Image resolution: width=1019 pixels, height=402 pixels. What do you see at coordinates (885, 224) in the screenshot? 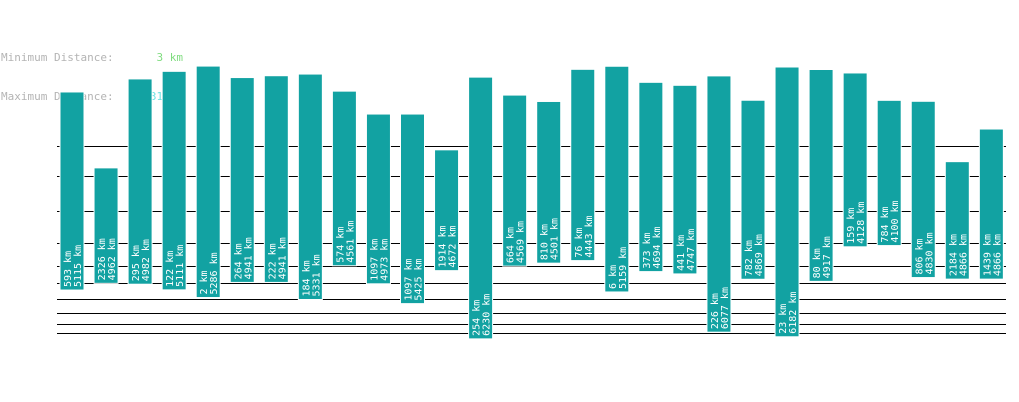
I see `bar-min-label-25: 784 km` at bounding box center [885, 224].